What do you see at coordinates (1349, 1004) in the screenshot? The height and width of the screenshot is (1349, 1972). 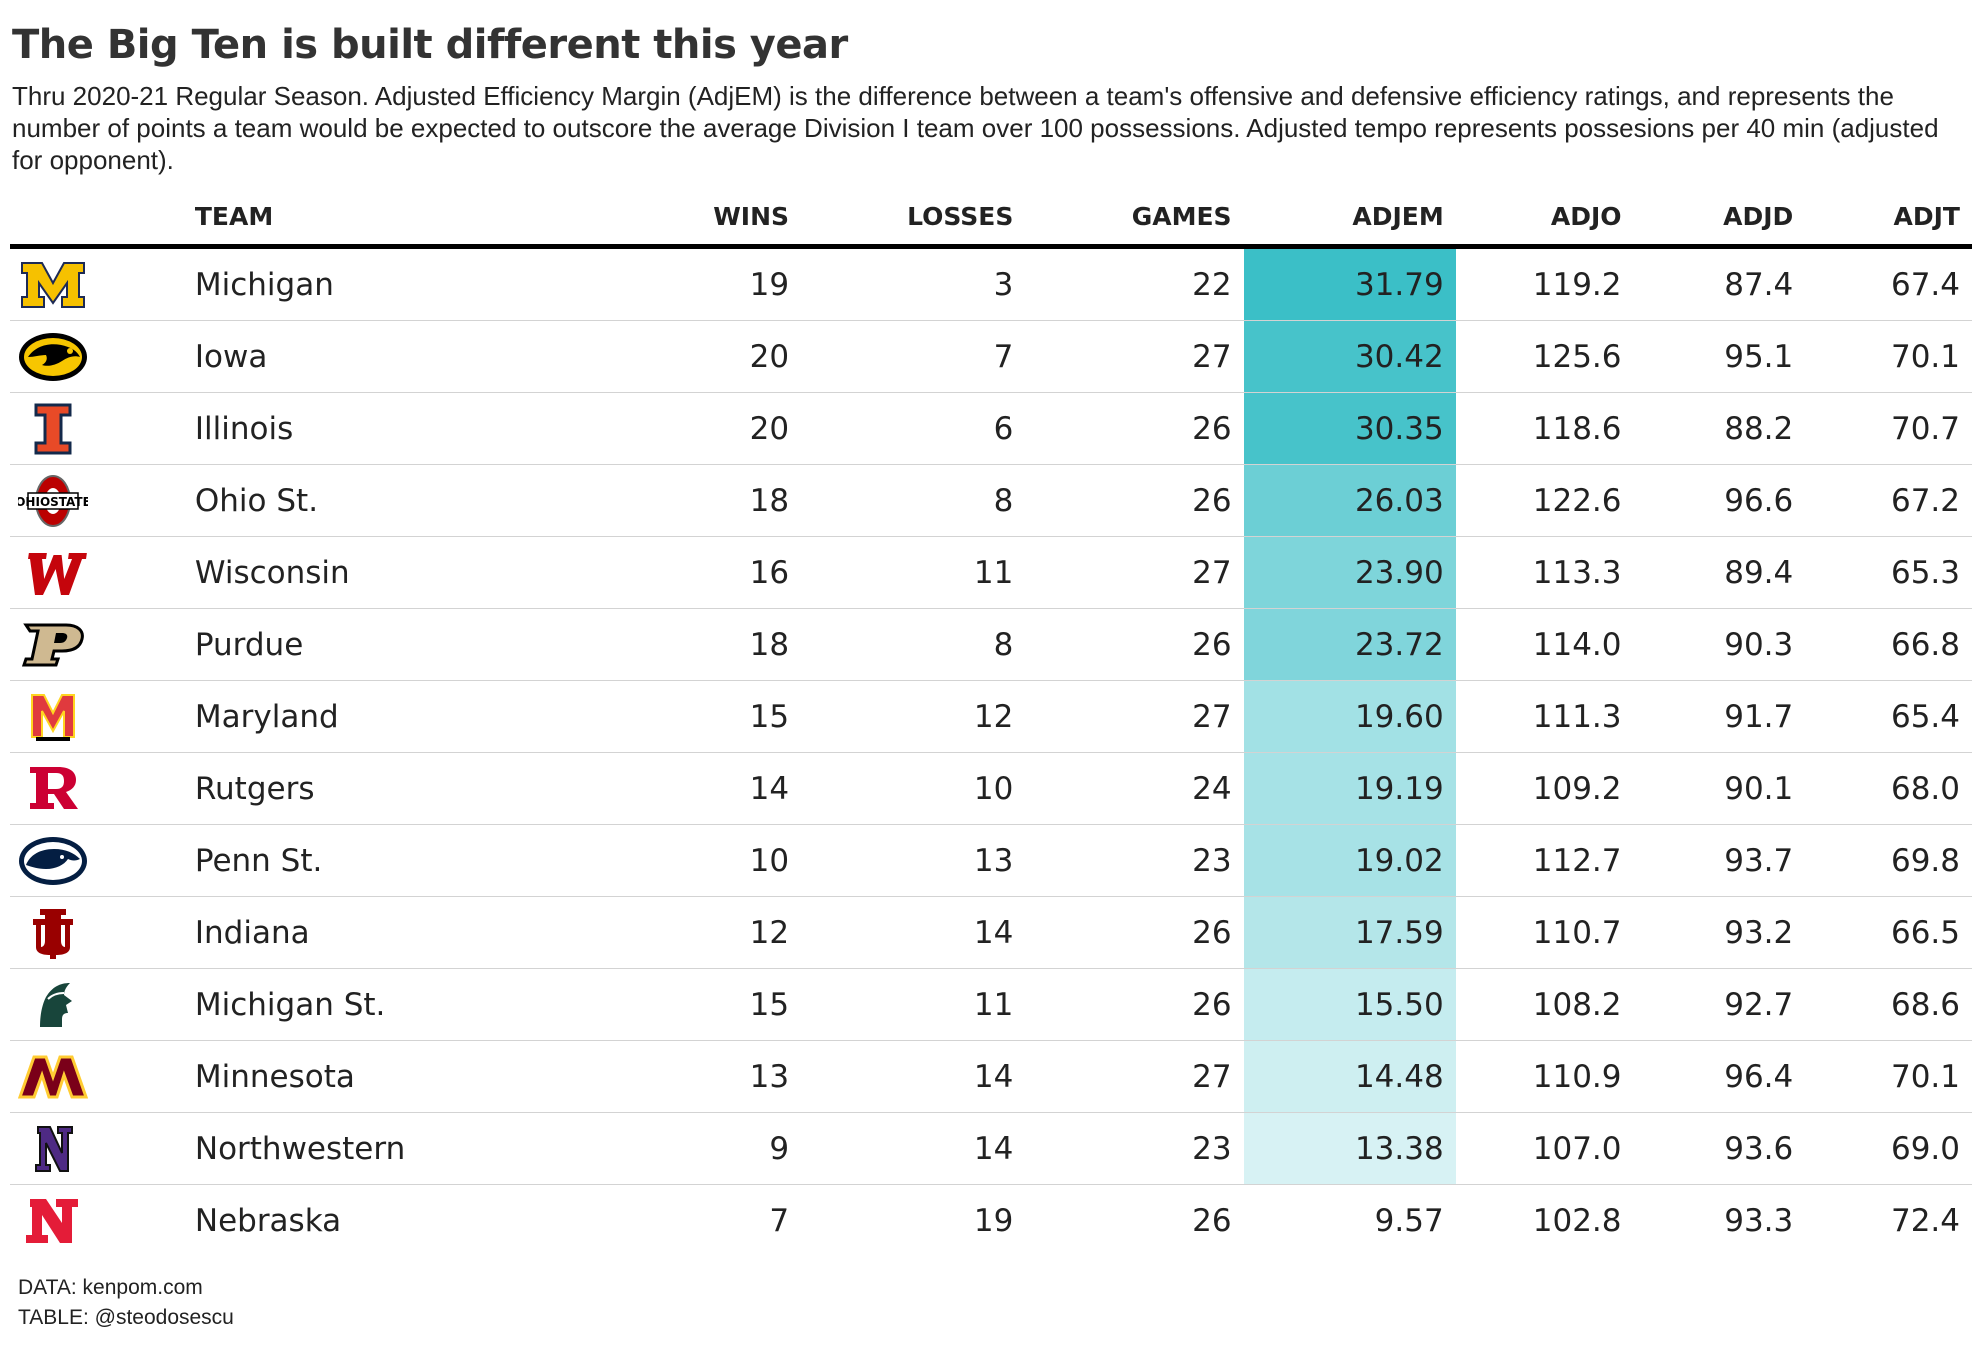 I see `adjem-cell: 15.50` at bounding box center [1349, 1004].